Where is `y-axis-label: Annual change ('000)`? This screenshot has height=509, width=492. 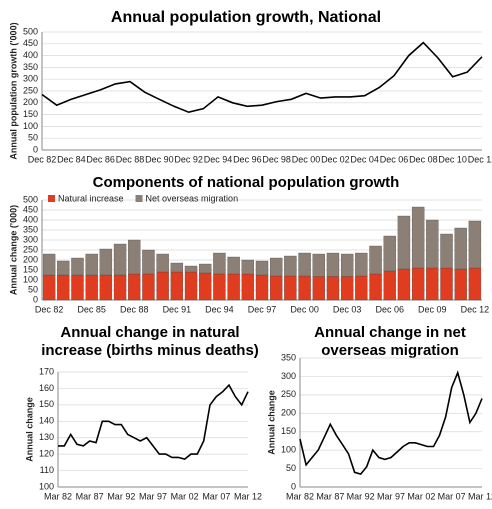
y-axis-label: Annual change ('000) is located at coordinates (13, 250).